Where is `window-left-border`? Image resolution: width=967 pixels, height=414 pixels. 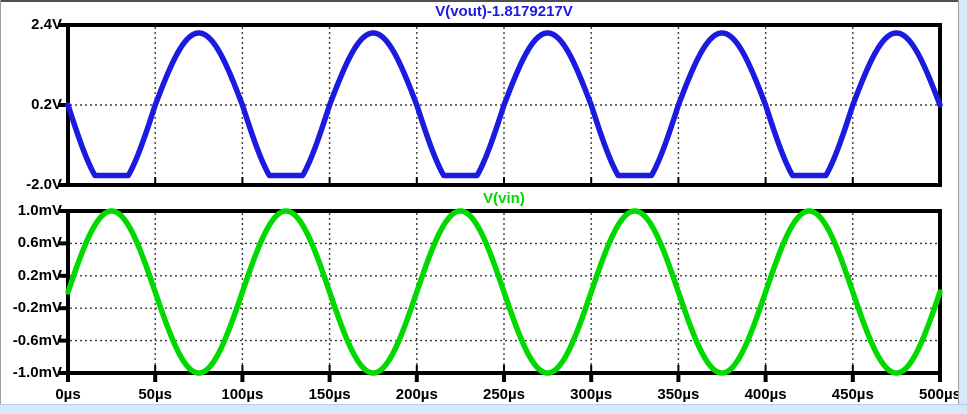
window-left-border is located at coordinates (0, 207).